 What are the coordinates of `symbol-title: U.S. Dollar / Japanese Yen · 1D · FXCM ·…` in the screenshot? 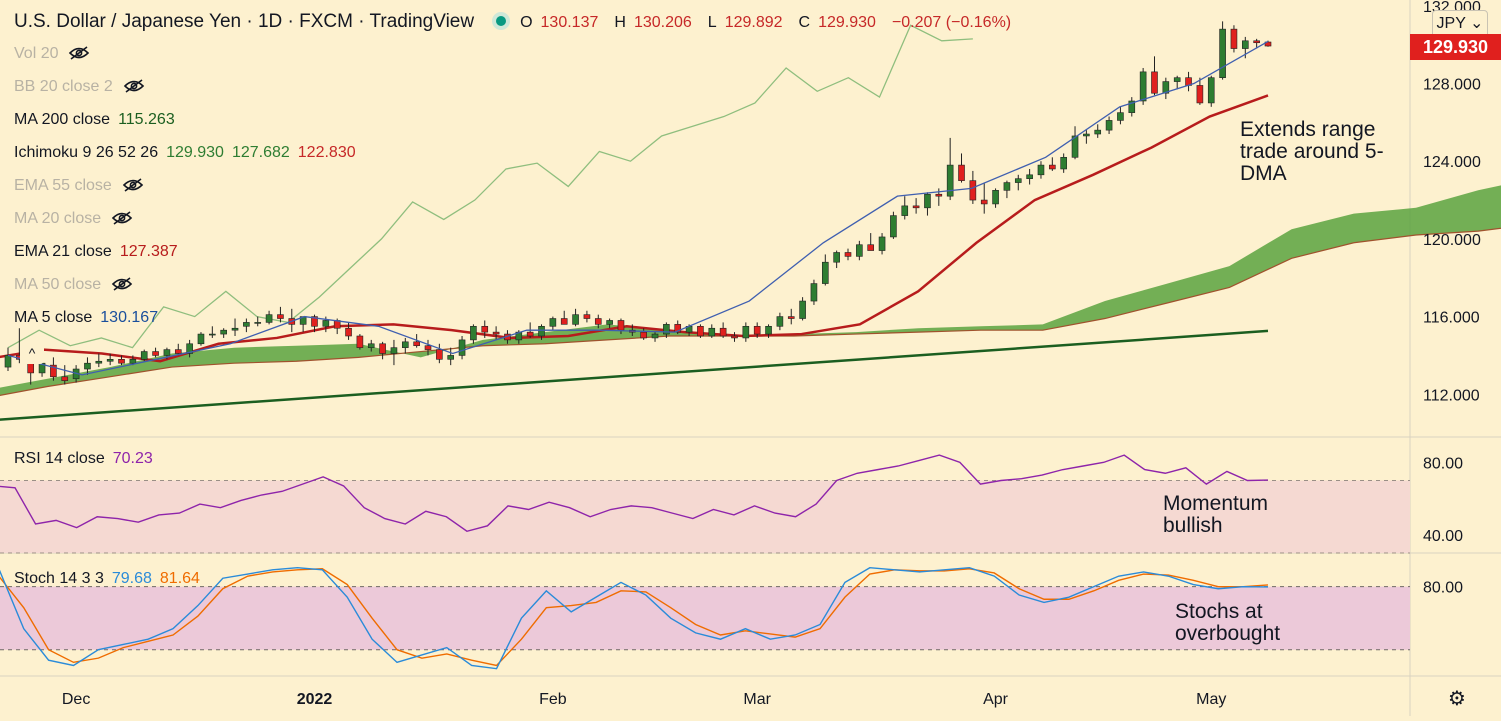 It's located at (244, 21).